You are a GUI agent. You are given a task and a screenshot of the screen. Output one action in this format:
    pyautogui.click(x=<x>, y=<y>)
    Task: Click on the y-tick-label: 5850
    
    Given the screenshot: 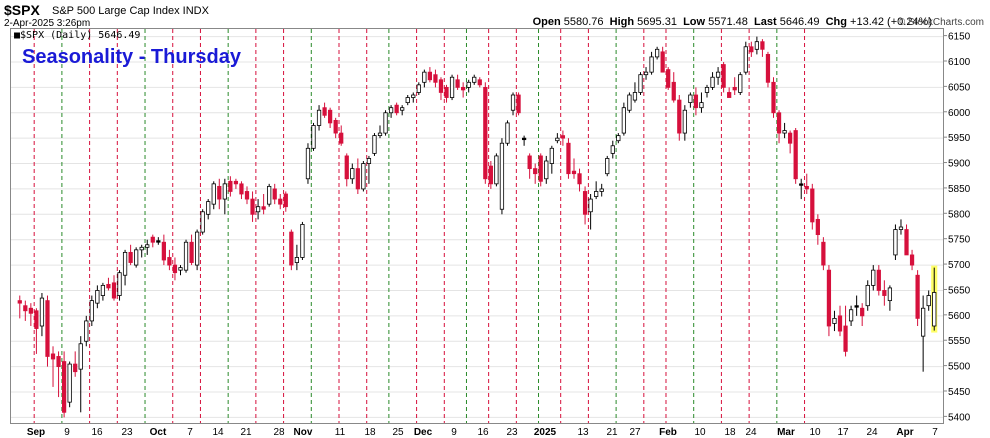 What is the action you would take?
    pyautogui.click(x=959, y=189)
    